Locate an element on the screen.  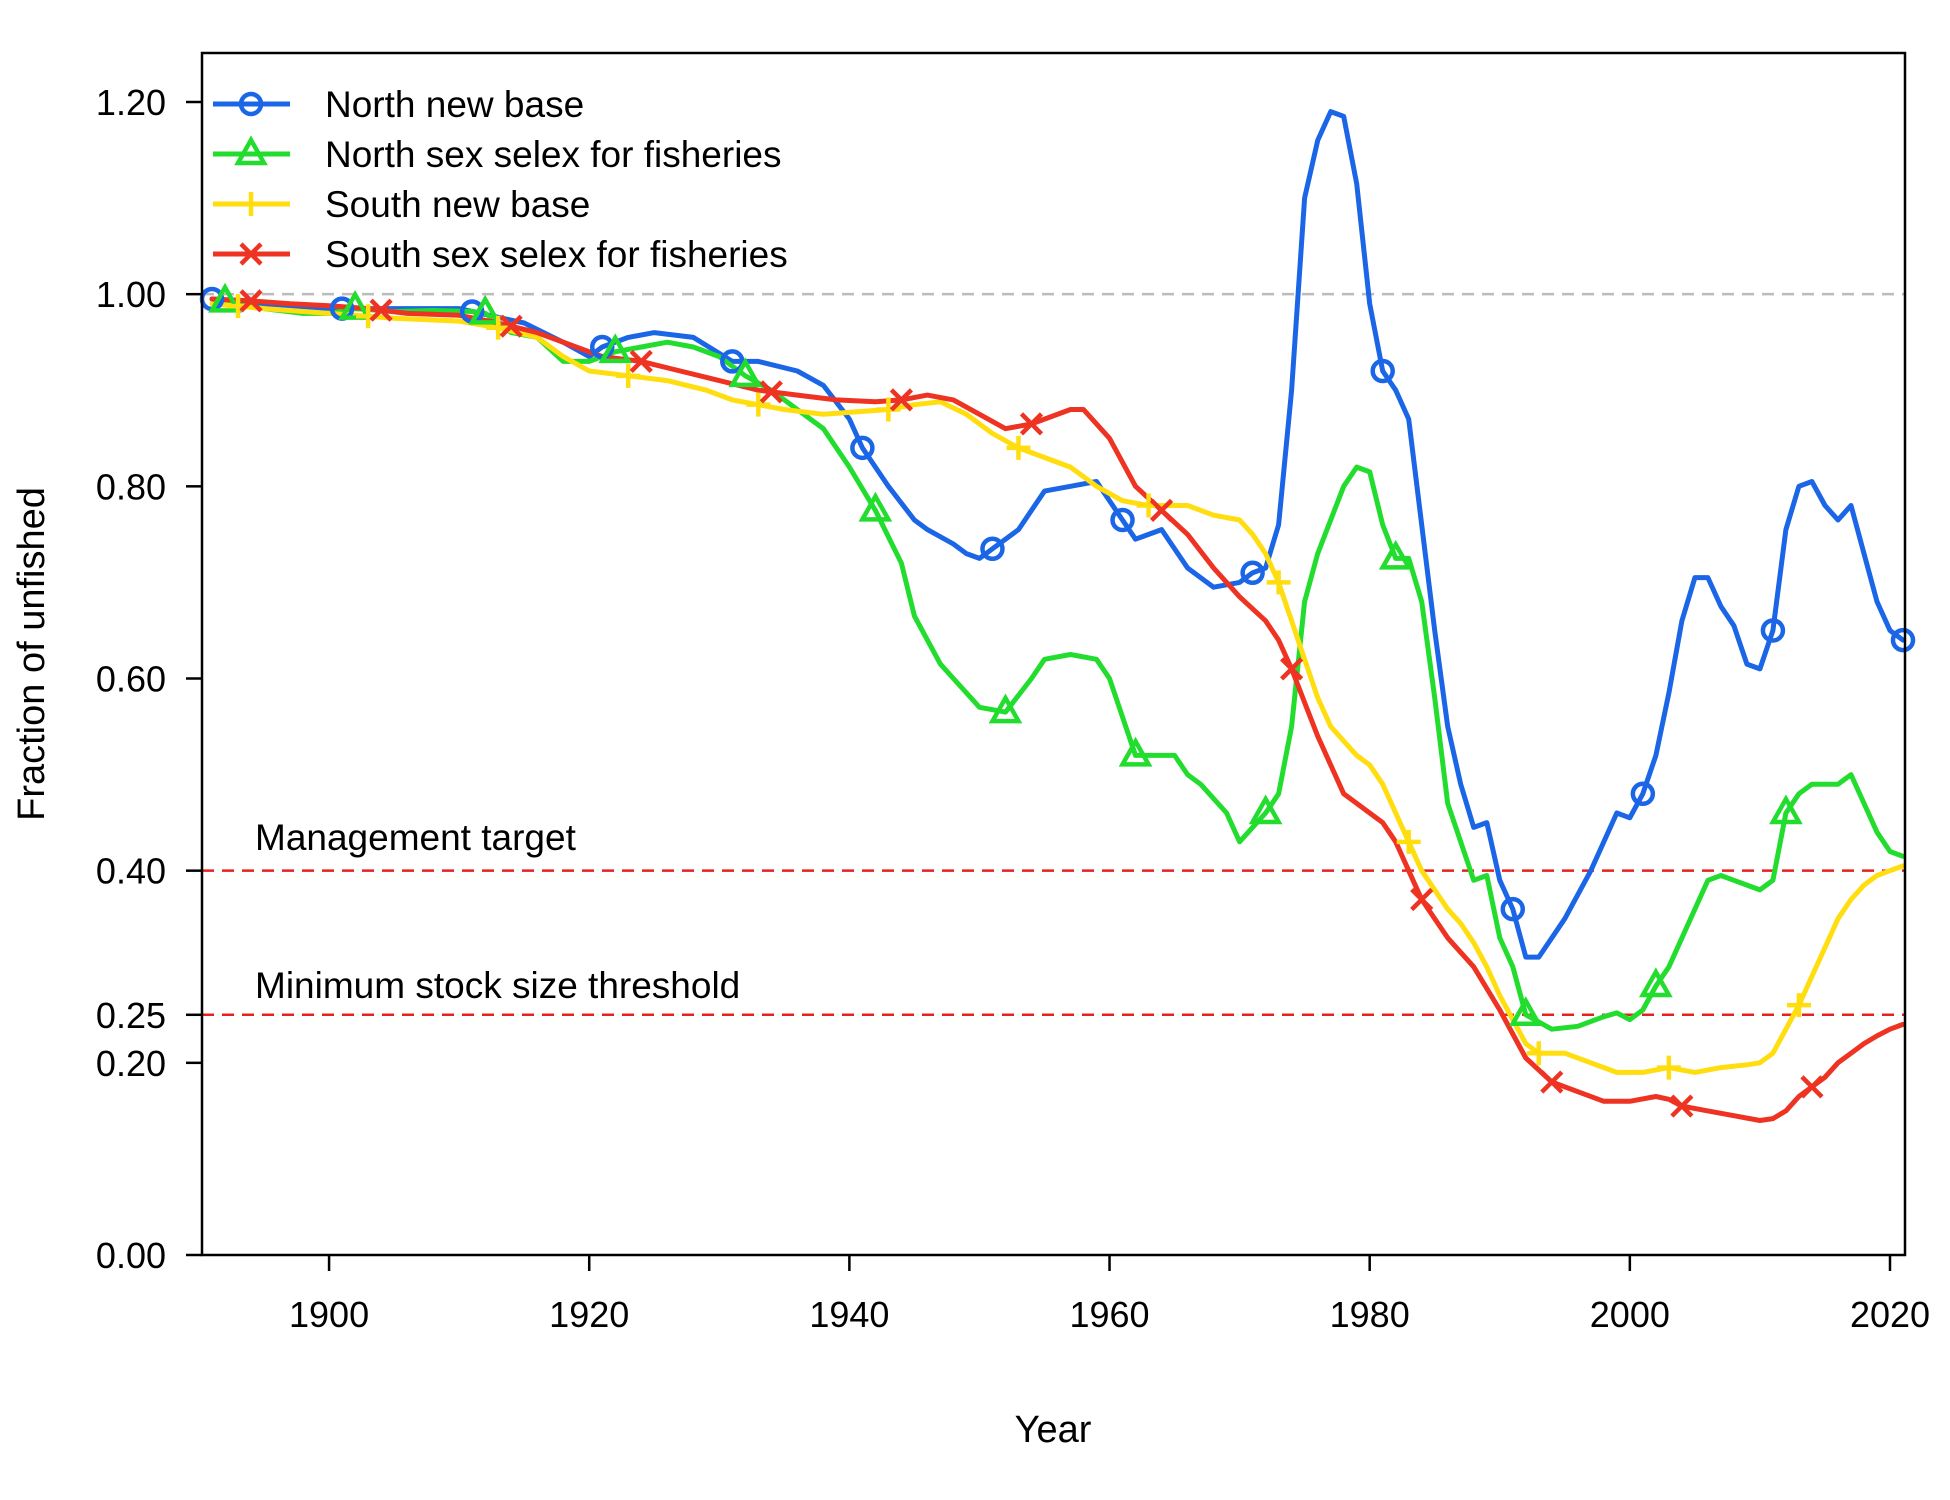
legend-label: North new base is located at coordinates (454, 104).